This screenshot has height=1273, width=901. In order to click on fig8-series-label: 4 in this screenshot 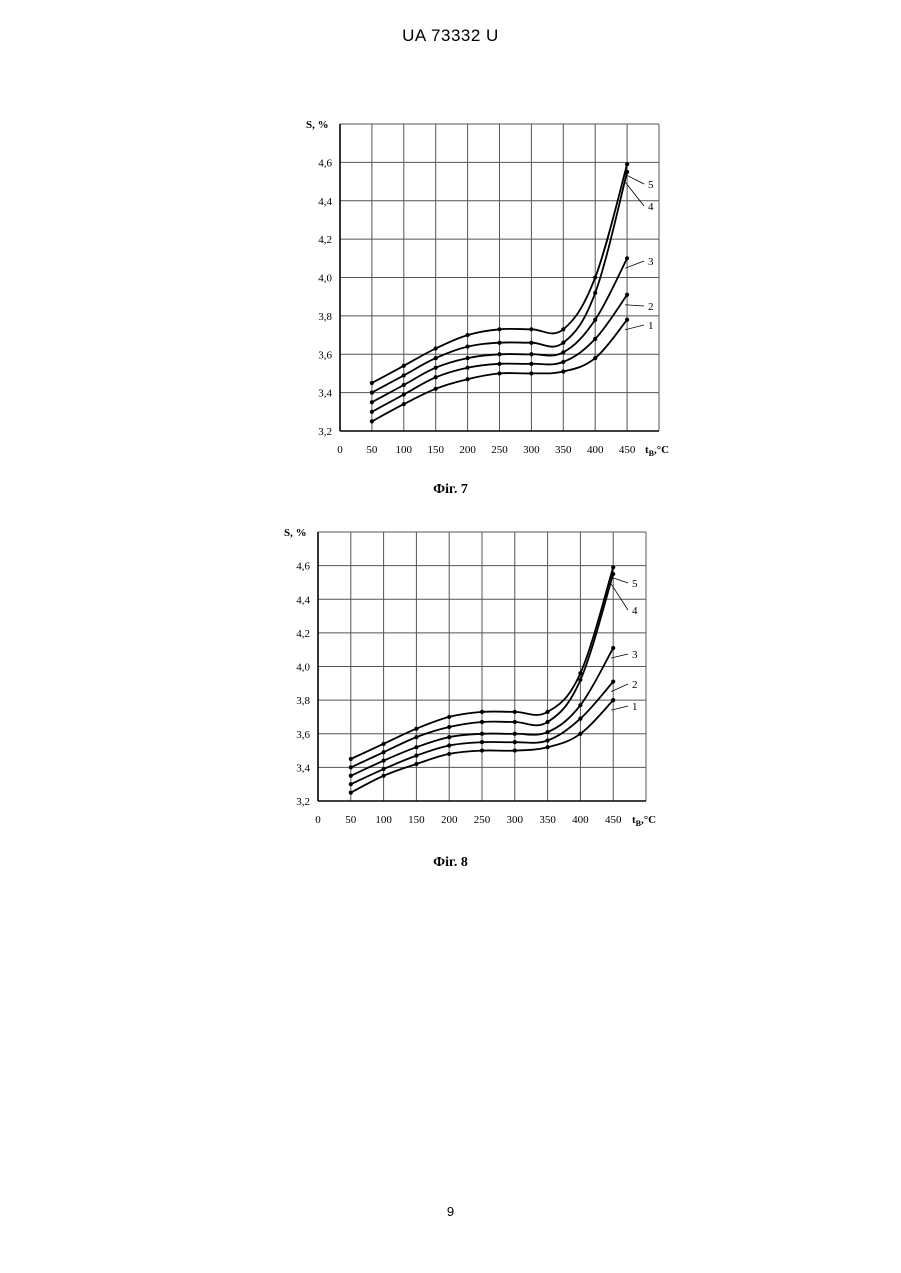, I will do `click(635, 611)`.